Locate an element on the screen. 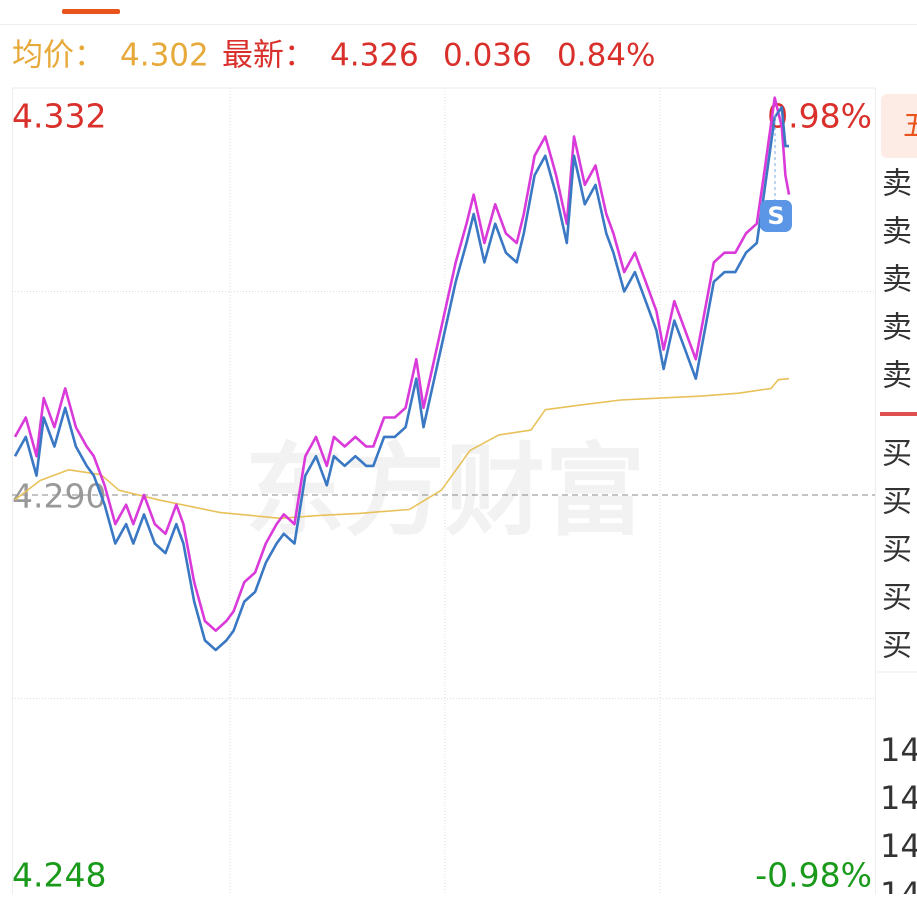  latest-value: 4.326 is located at coordinates (374, 56).